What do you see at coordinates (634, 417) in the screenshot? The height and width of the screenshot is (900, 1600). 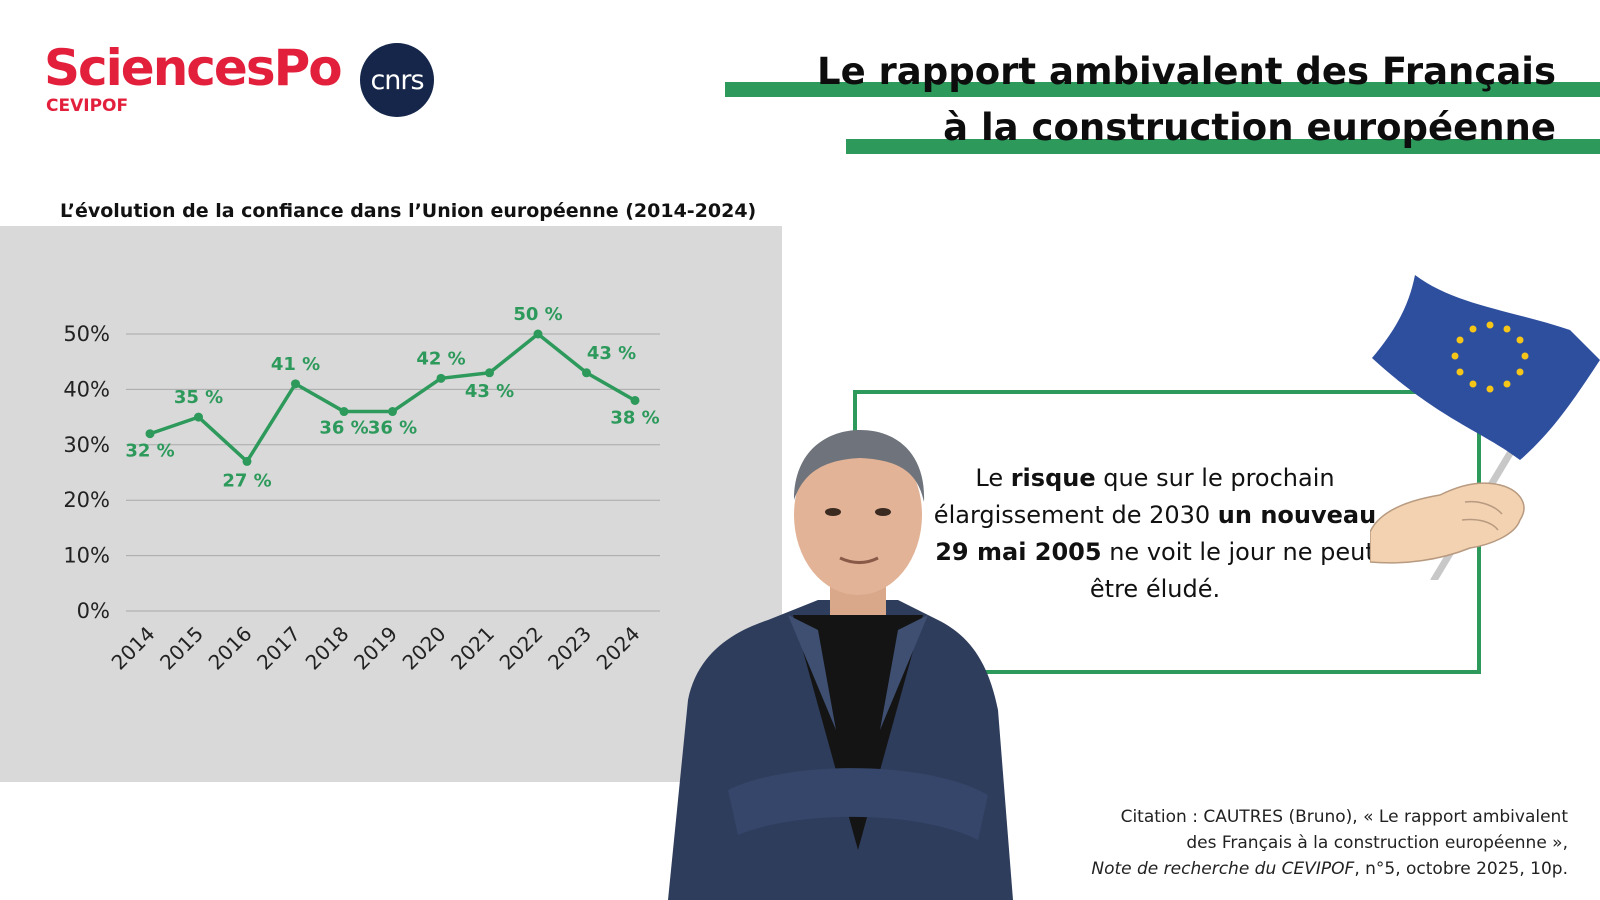 I see `data-label: 38 %` at bounding box center [634, 417].